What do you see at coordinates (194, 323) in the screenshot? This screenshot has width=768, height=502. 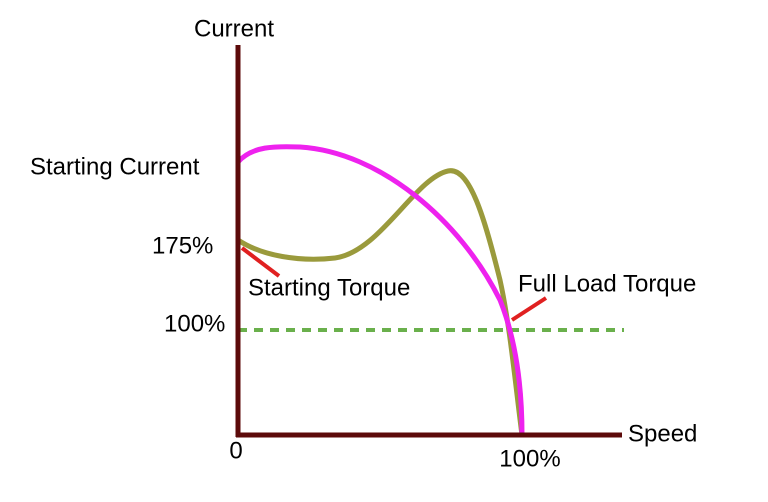 I see `full-load-level: 100%` at bounding box center [194, 323].